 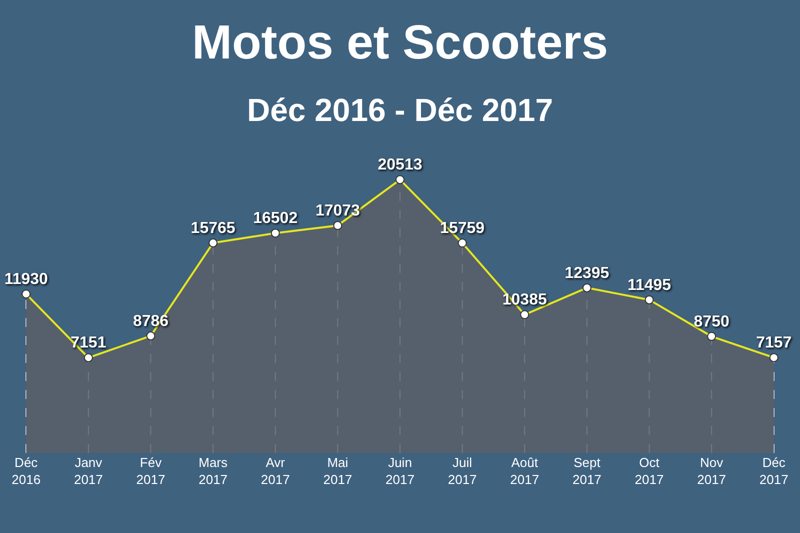 What do you see at coordinates (587, 273) in the screenshot?
I see `data-label: 12395` at bounding box center [587, 273].